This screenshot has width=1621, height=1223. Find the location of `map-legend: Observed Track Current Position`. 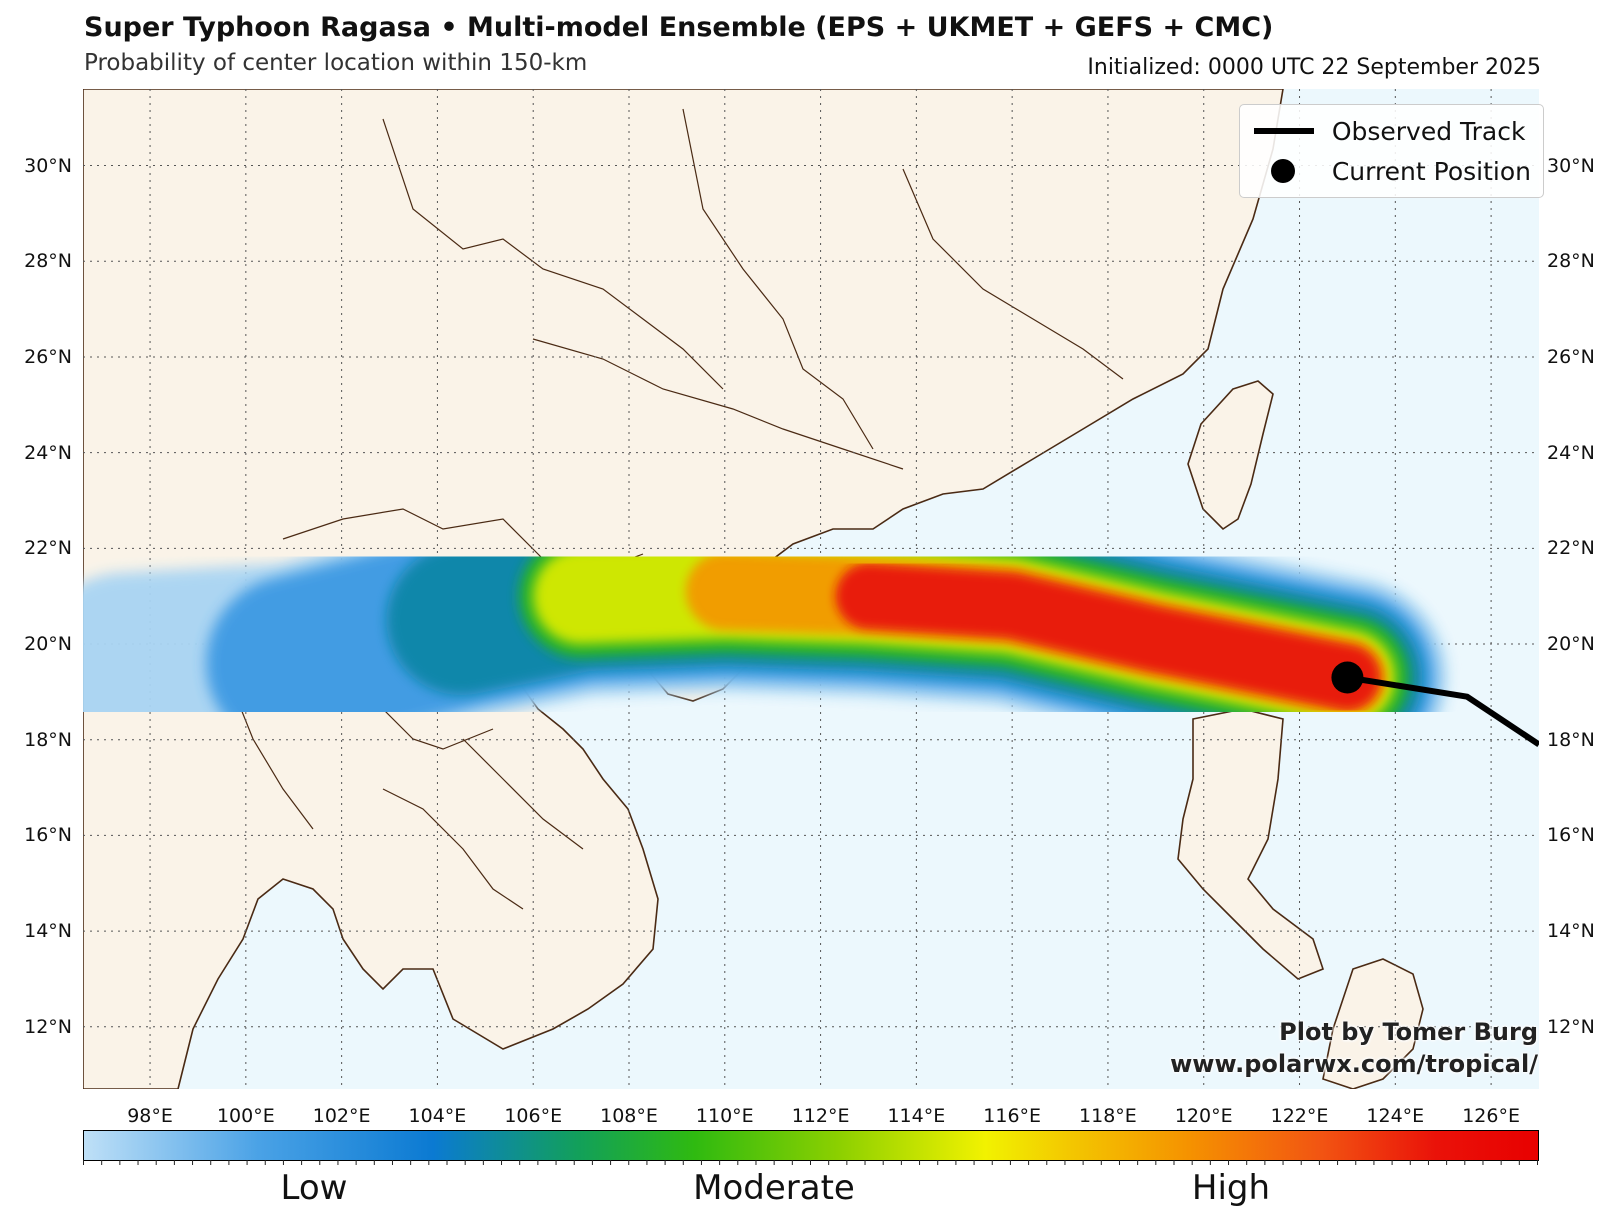

map-legend: Observed Track Current Position is located at coordinates (1391, 151).